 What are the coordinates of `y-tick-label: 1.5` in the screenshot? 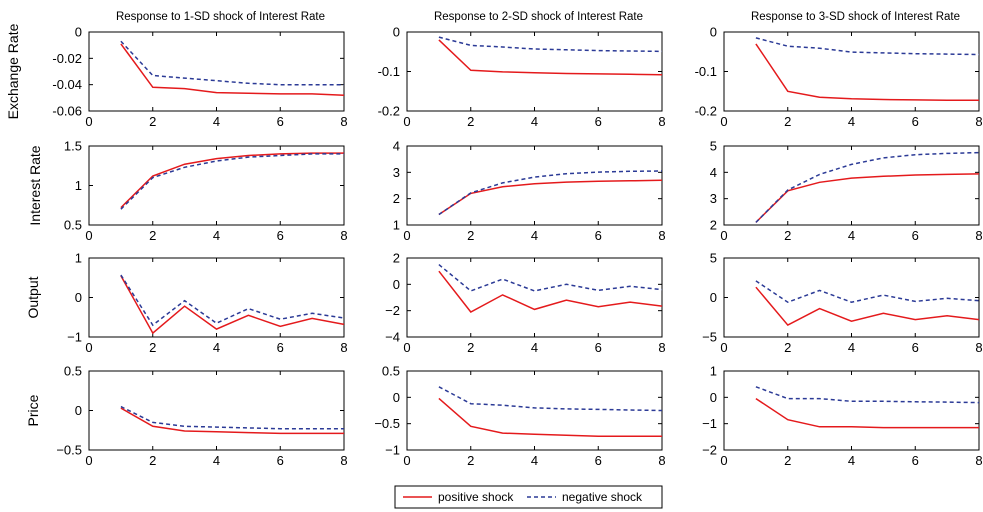 It's located at (73, 146).